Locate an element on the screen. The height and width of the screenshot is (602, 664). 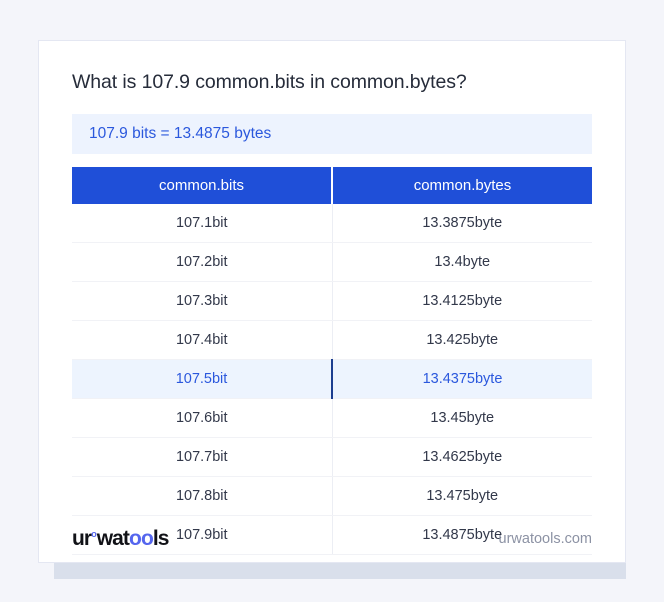
cell-bits: 107.7bit is located at coordinates (202, 457).